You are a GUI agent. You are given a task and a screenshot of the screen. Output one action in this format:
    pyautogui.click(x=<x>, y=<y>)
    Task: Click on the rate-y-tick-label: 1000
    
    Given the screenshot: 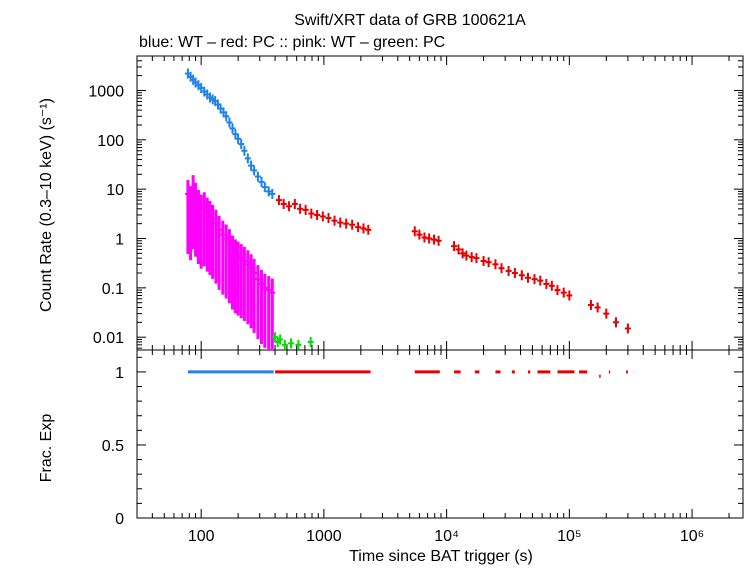 What is the action you would take?
    pyautogui.click(x=106, y=91)
    